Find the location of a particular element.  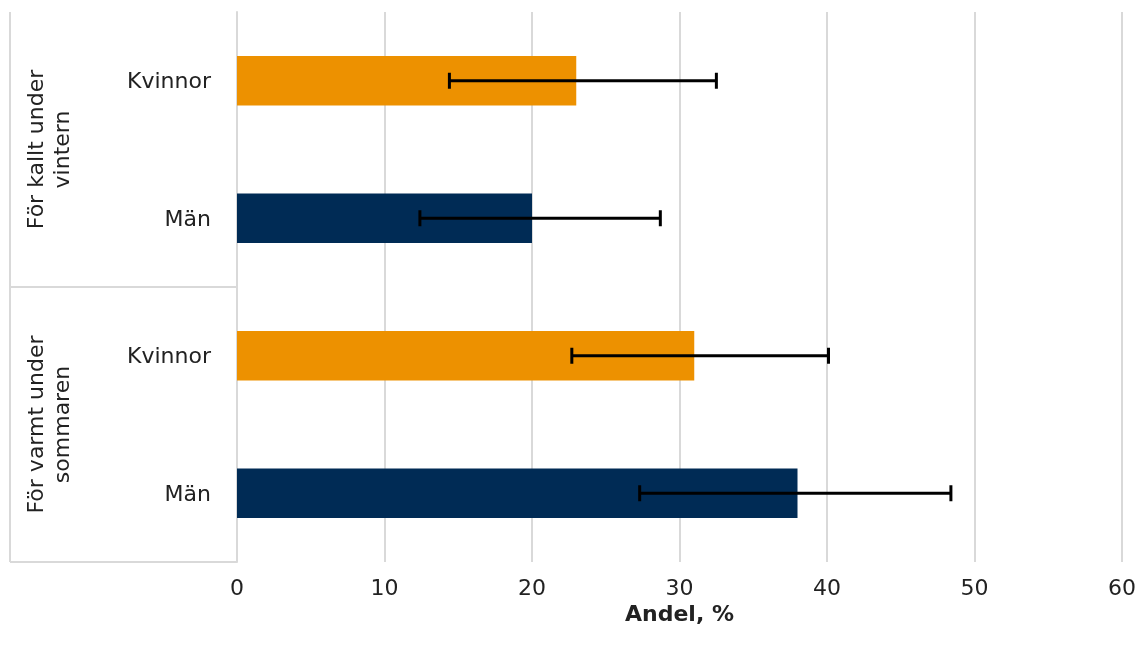

x-tick-label: 30 is located at coordinates (679, 587).